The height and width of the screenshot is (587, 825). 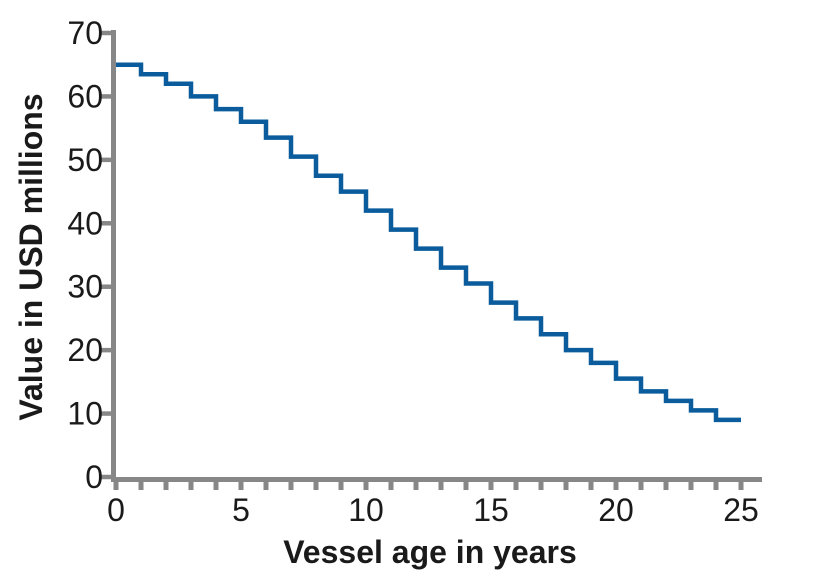 I want to click on x-tick-label: 5, so click(x=241, y=510).